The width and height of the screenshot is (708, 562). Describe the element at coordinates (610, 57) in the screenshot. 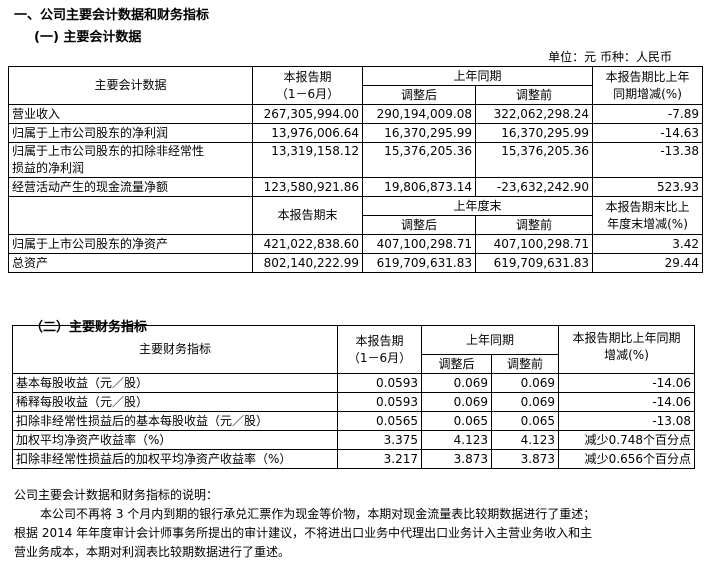

I see `unit-label: 单位：元 币种：人民币` at that location.